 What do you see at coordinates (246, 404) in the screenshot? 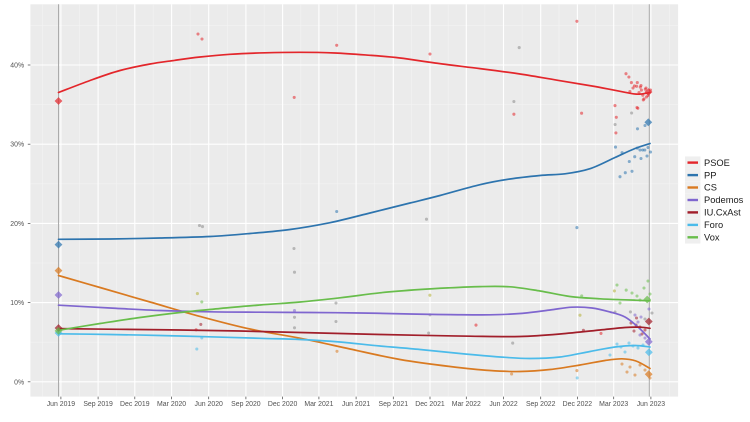
I see `svg-text: Sep 2020` at bounding box center [246, 404].